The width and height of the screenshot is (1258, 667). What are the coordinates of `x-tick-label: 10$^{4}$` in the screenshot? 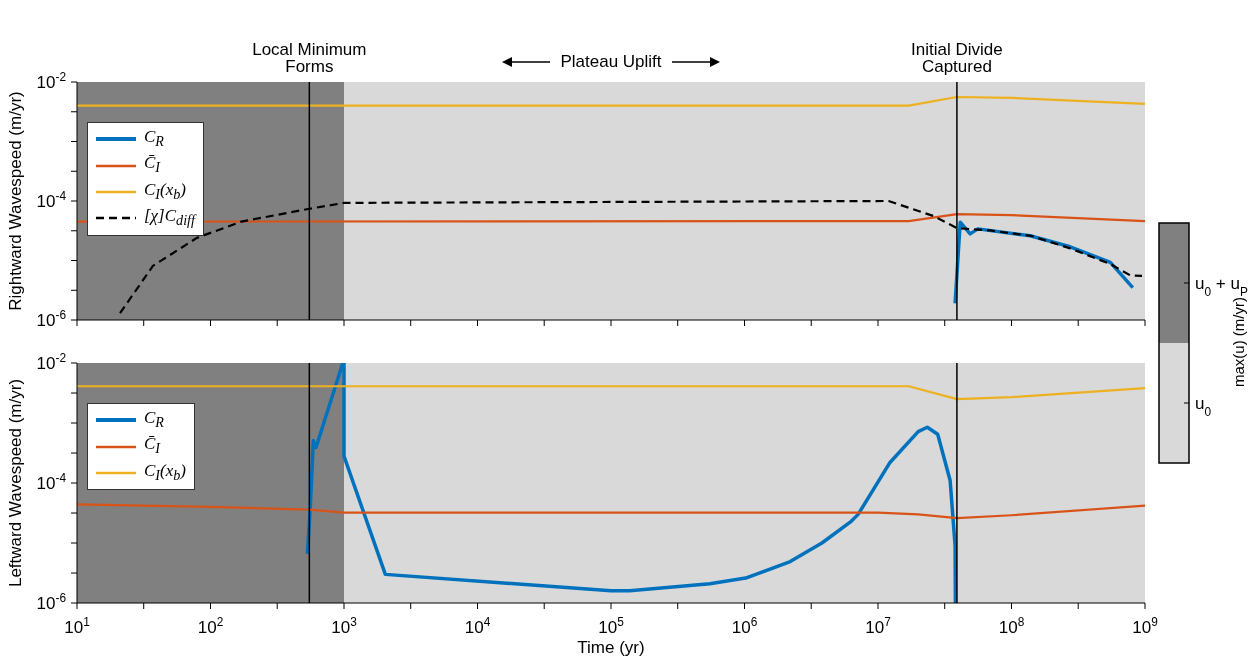 It's located at (477, 626).